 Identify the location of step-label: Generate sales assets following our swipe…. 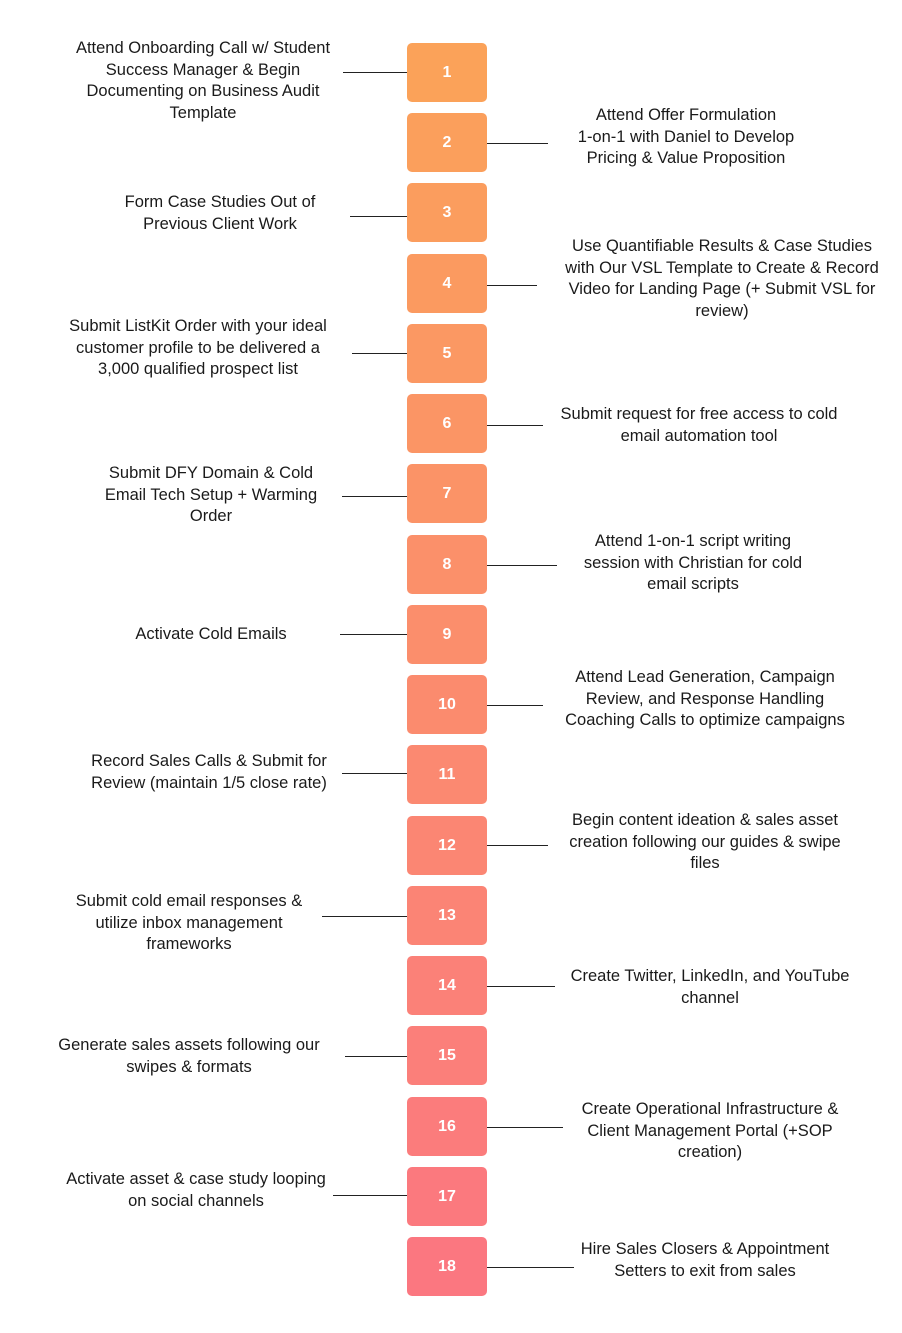
(189, 1056).